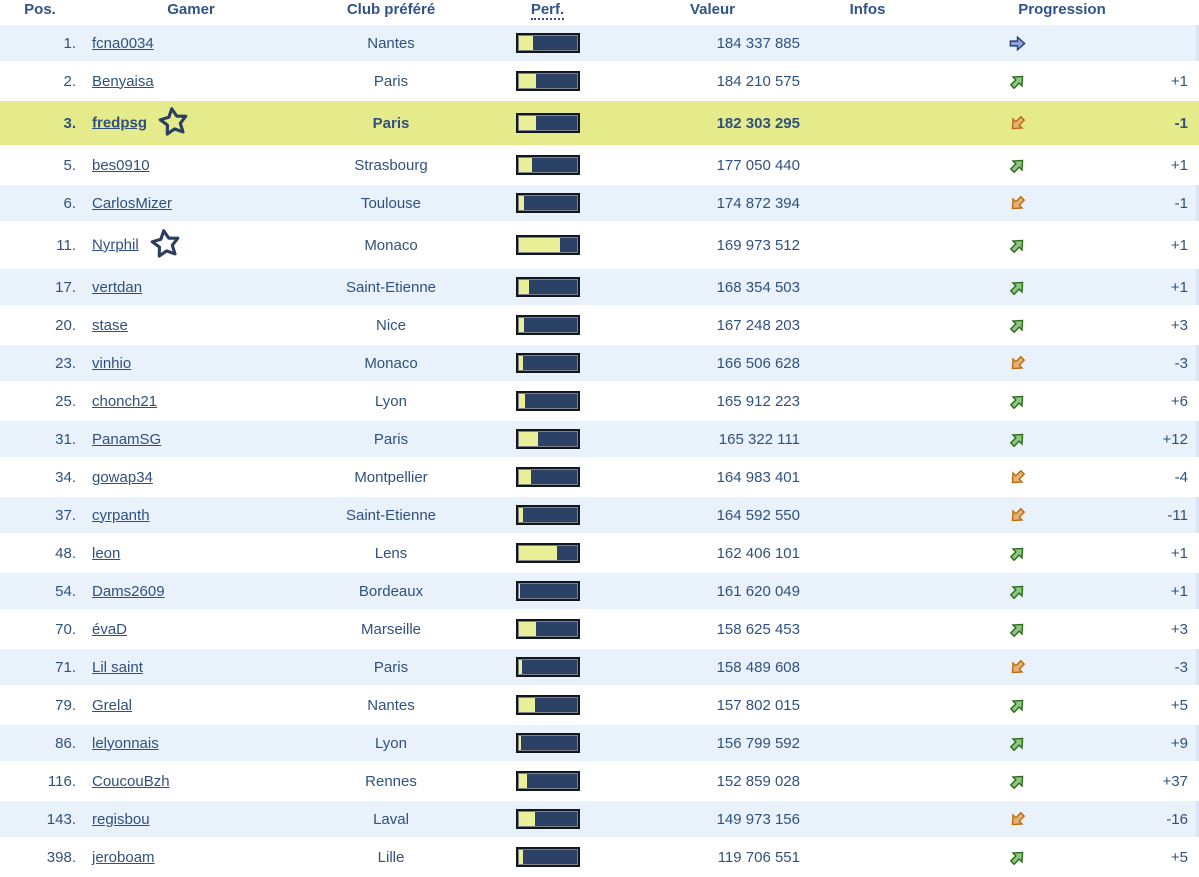 The width and height of the screenshot is (1199, 877). I want to click on position-label: 79., so click(65, 705).